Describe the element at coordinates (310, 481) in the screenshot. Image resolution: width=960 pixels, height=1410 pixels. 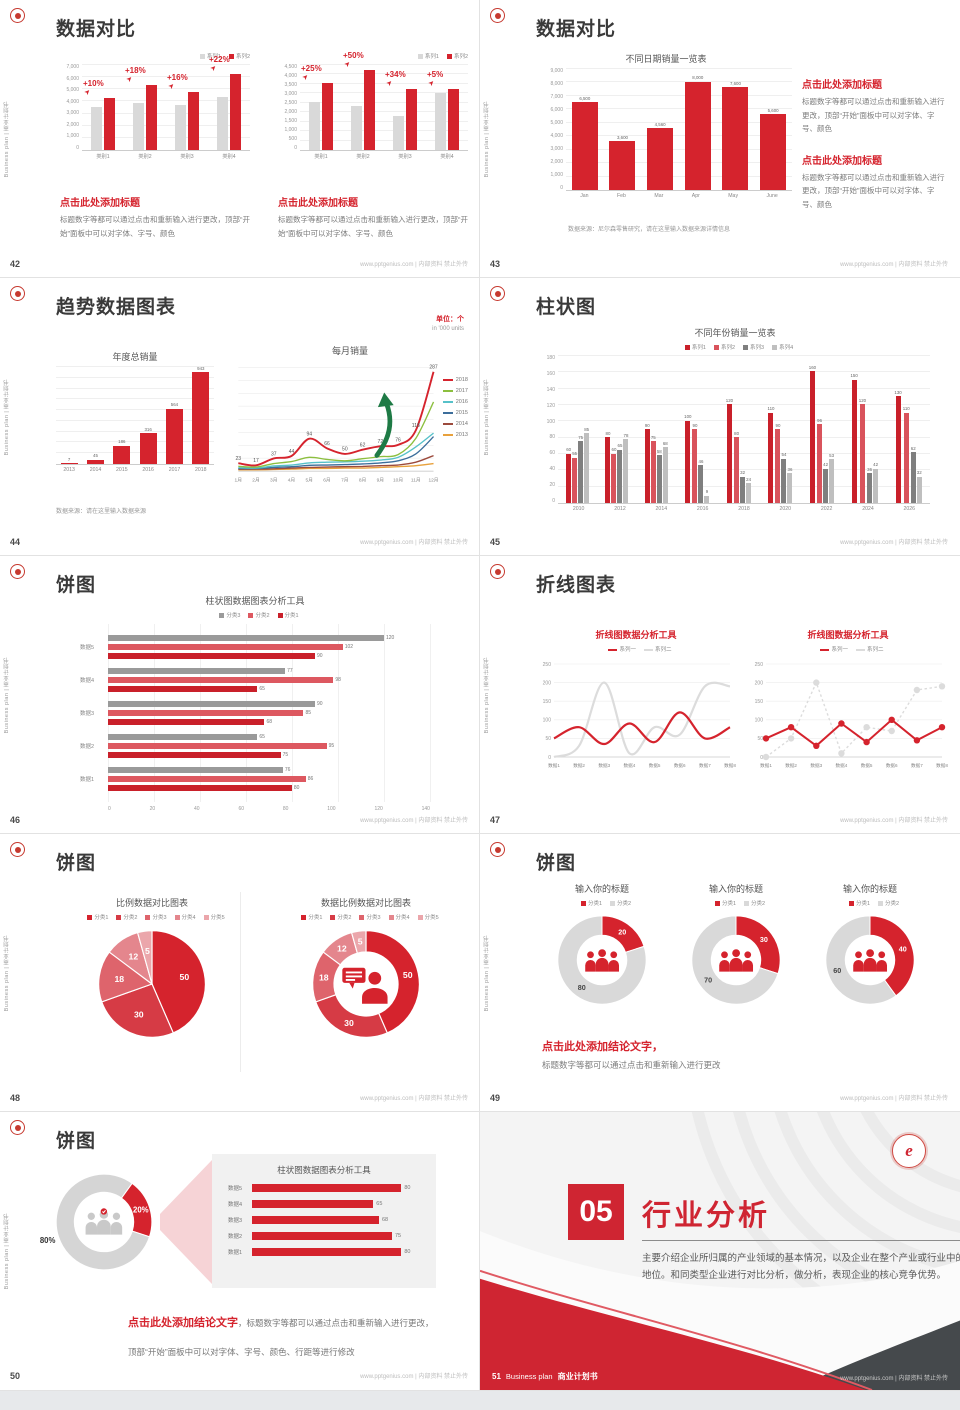
I see `svg-text: 5月` at that location.